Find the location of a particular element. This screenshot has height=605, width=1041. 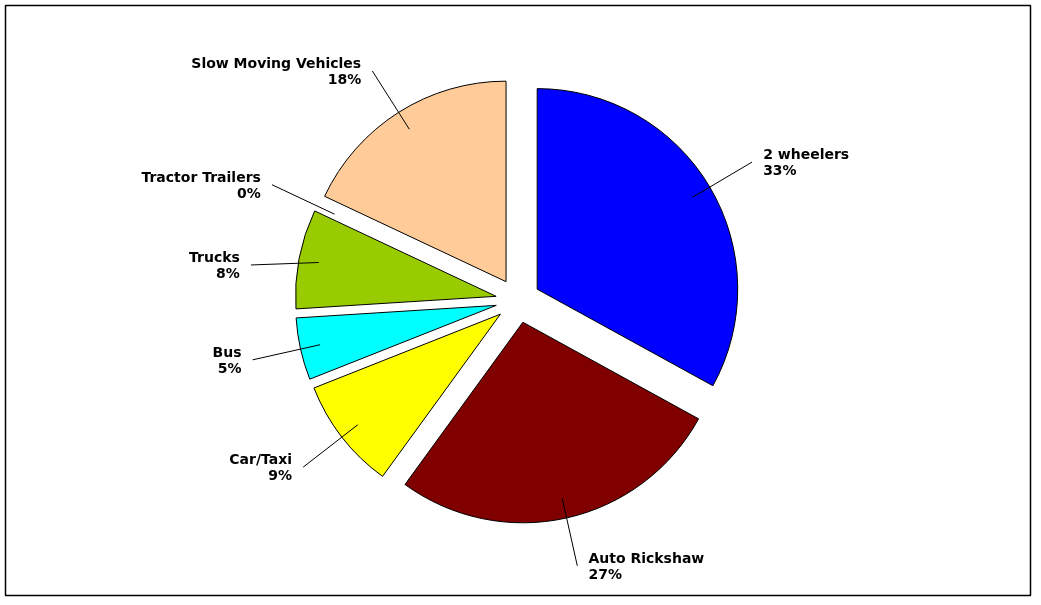

slice-label: Slow Moving Vehicles is located at coordinates (276, 62).